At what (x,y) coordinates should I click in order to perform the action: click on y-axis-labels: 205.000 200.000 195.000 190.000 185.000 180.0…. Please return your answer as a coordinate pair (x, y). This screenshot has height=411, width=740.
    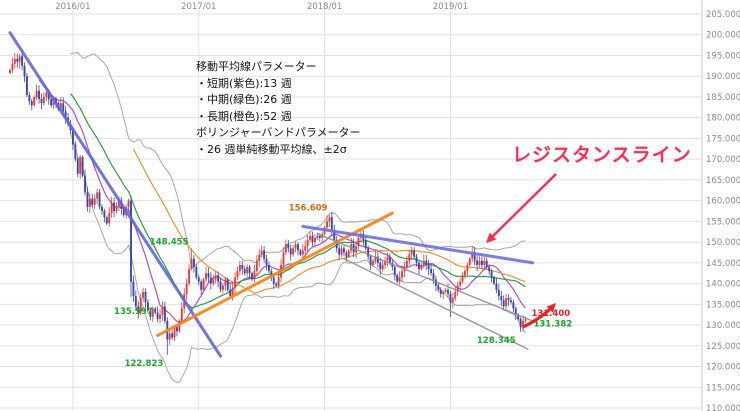
    Looking at the image, I should click on (723, 210).